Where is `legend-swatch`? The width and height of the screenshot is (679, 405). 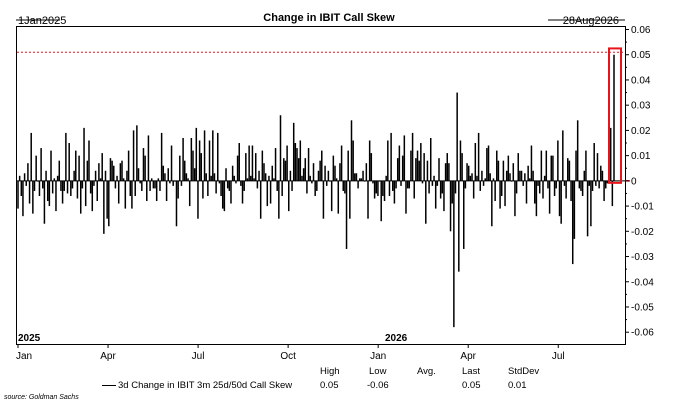
legend-swatch is located at coordinates (109, 385).